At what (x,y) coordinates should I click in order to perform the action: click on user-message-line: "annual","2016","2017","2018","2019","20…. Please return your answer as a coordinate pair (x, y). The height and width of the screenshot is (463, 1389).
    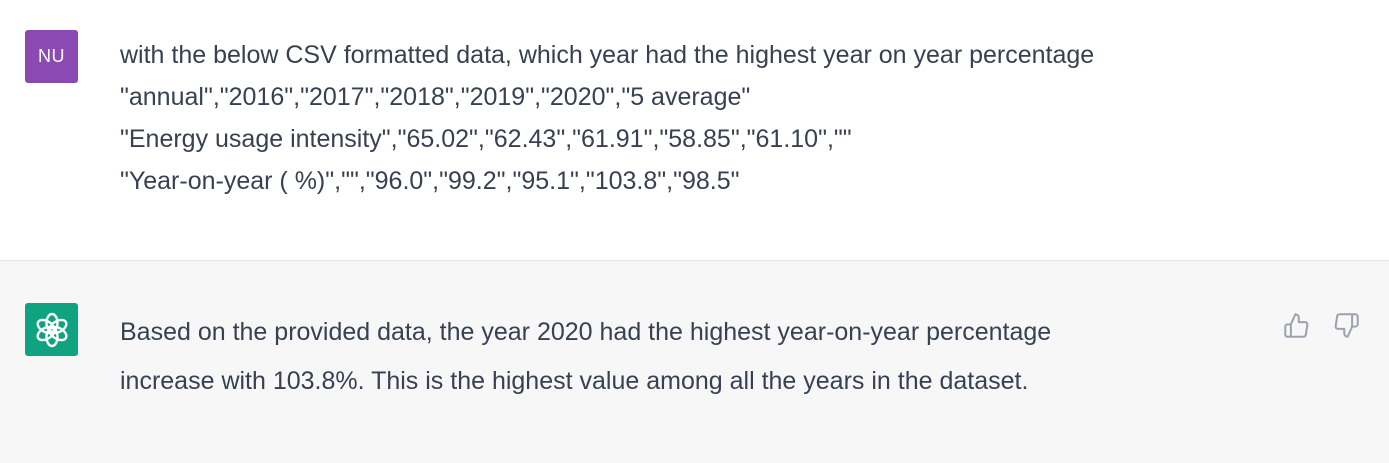
    Looking at the image, I should click on (435, 97).